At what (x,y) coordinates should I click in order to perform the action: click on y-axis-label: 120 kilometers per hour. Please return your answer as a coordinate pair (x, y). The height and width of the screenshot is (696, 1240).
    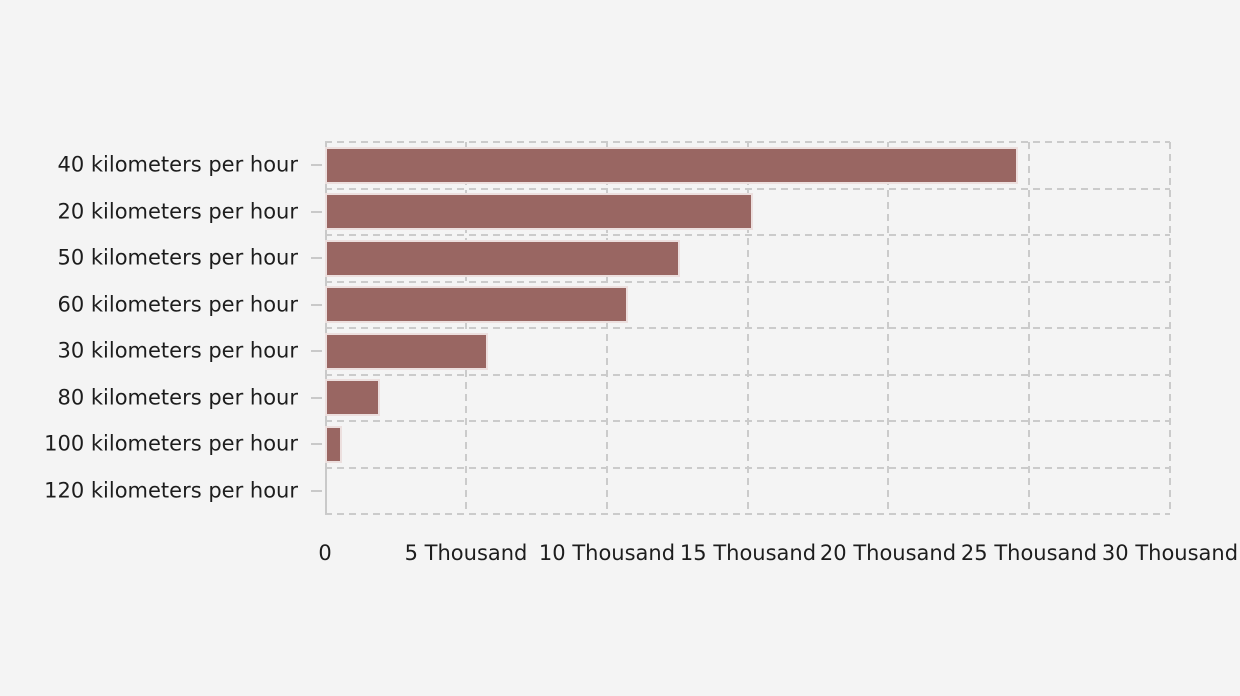
    Looking at the image, I should click on (171, 490).